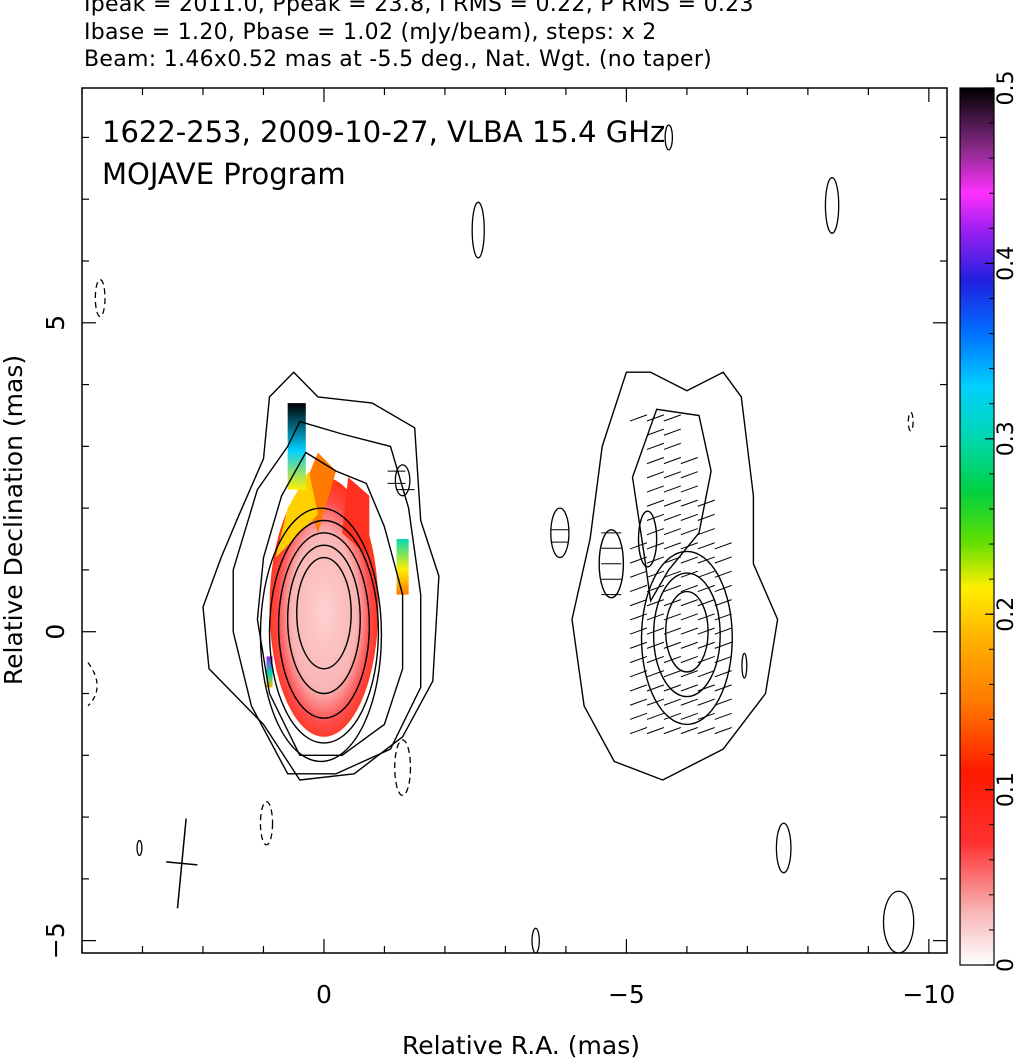  What do you see at coordinates (1006, 614) in the screenshot?
I see `colorbar-tick-label: 0.2` at bounding box center [1006, 614].